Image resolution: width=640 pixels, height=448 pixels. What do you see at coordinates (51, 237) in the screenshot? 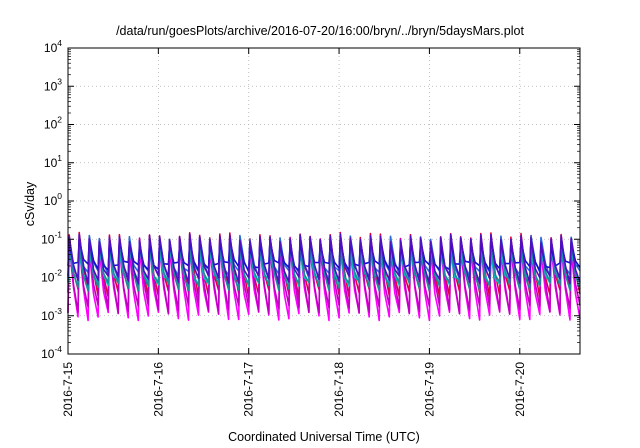
I see `y-tick-label: 10⁻¹` at bounding box center [51, 237].